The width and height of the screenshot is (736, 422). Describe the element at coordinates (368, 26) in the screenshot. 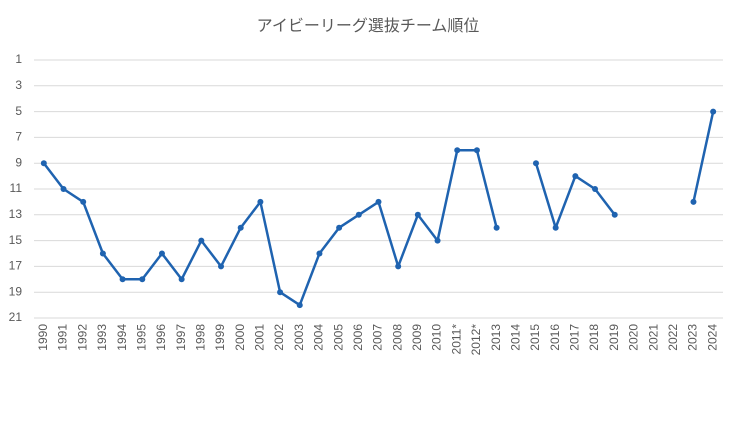

I see `chart-title: アイビーリーグ選抜チーム順位` at that location.